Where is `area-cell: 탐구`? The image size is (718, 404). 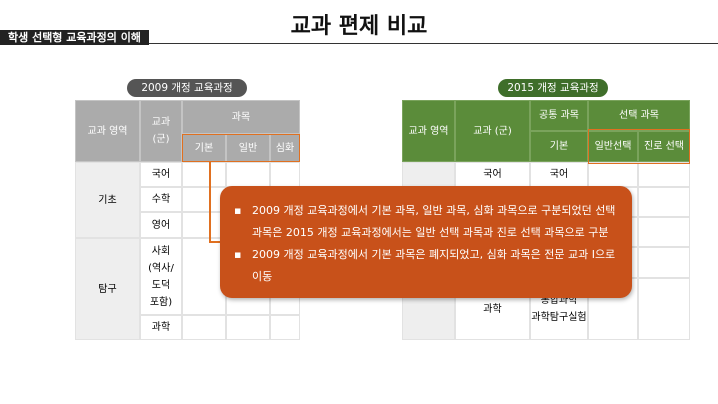 area-cell: 탐구 is located at coordinates (107, 289).